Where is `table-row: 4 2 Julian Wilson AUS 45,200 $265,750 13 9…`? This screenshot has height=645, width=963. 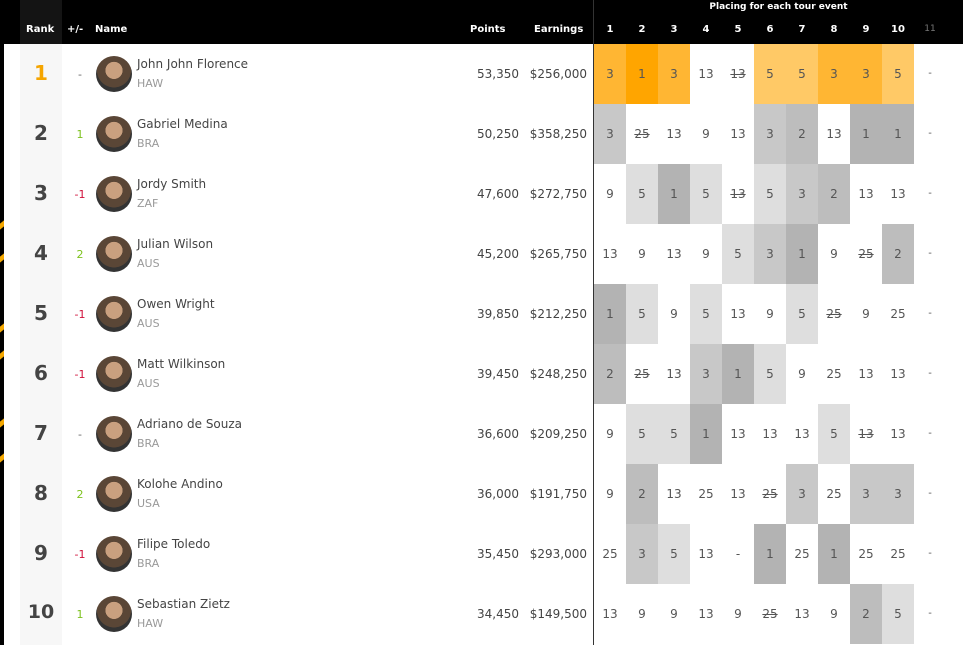
table-row: 4 2 Julian Wilson AUS 45,200 $265,750 13 9… is located at coordinates (481, 254).